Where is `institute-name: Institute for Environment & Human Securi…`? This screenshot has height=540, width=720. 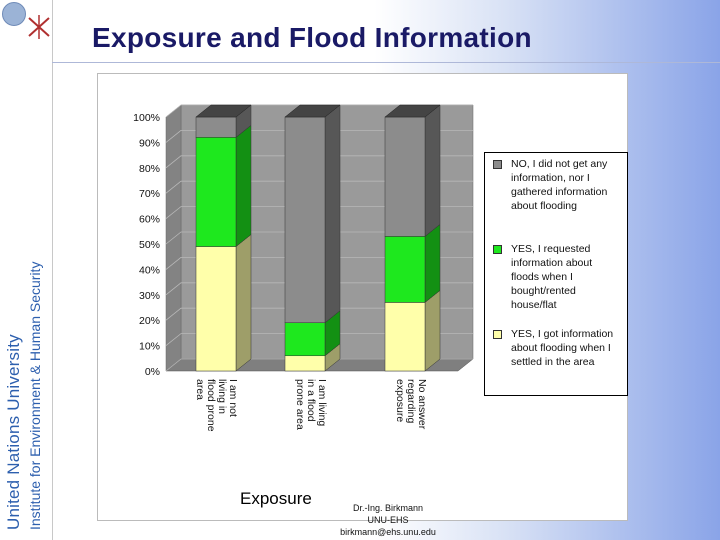
institute-name: Institute for Environment & Human Securi… is located at coordinates (35, 395).